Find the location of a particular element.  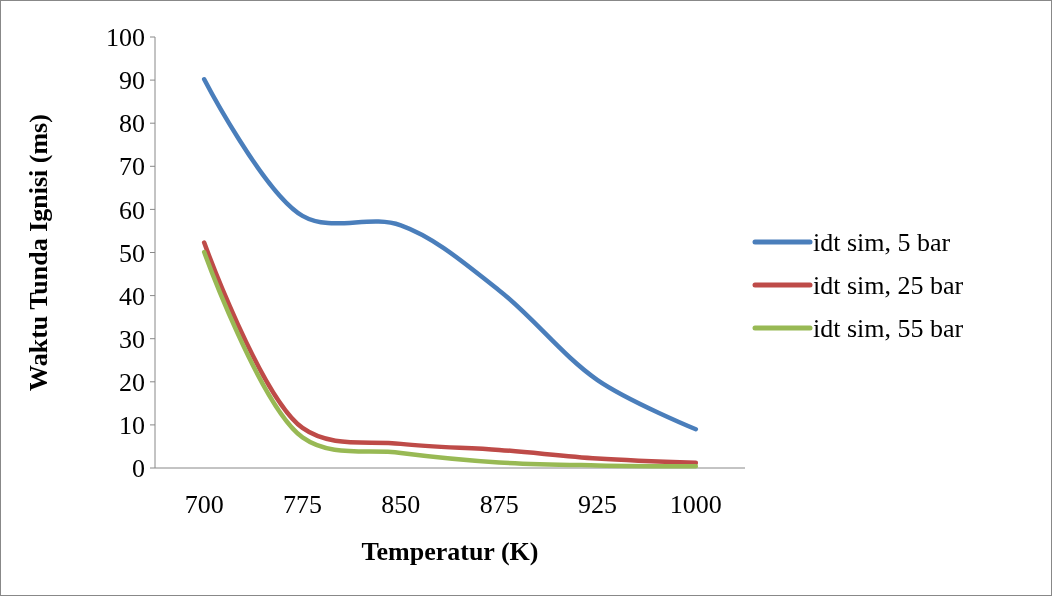

x-tick-label: 700 is located at coordinates (204, 504).